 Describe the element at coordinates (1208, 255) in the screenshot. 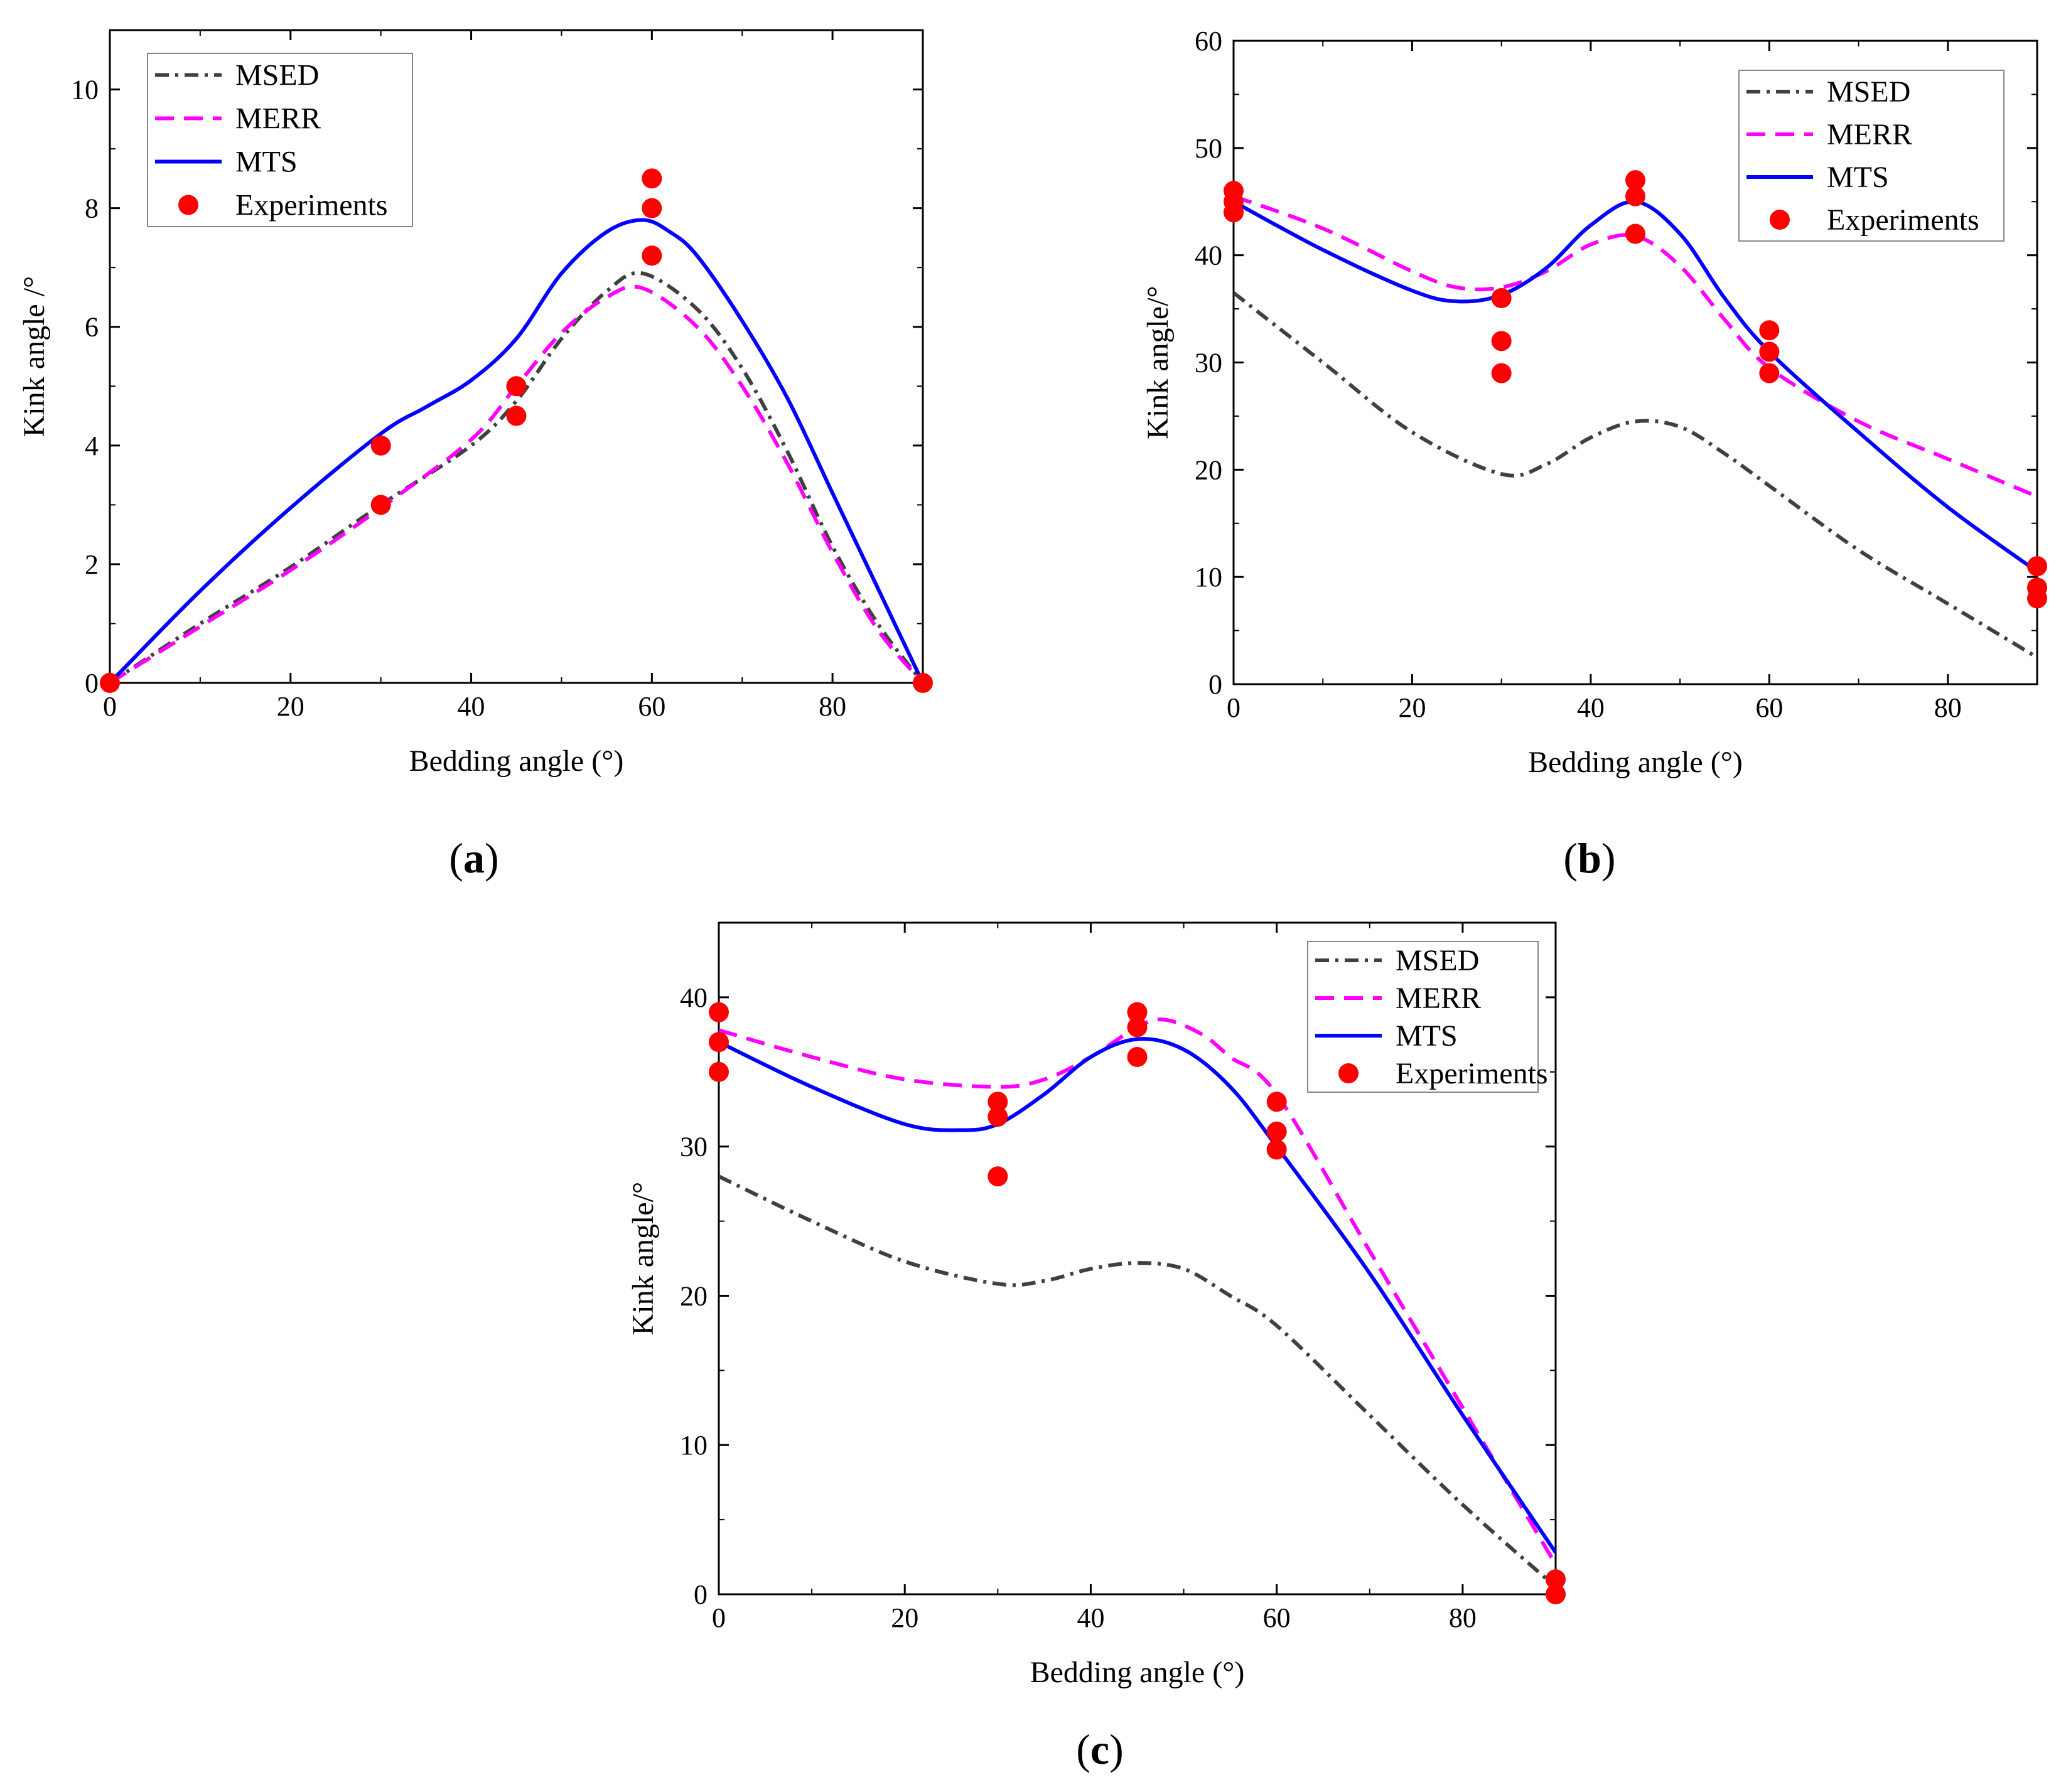

I see `y-tick-label: 40` at that location.